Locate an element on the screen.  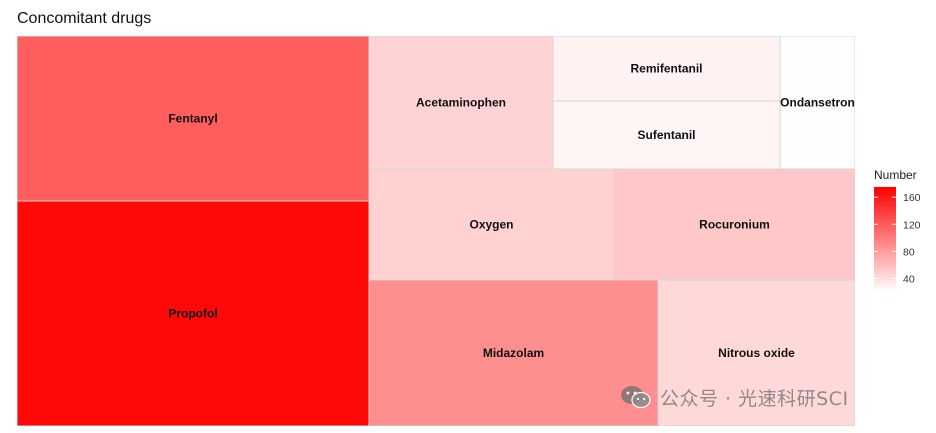
treemap-cell-rocuronium is located at coordinates (734, 224).